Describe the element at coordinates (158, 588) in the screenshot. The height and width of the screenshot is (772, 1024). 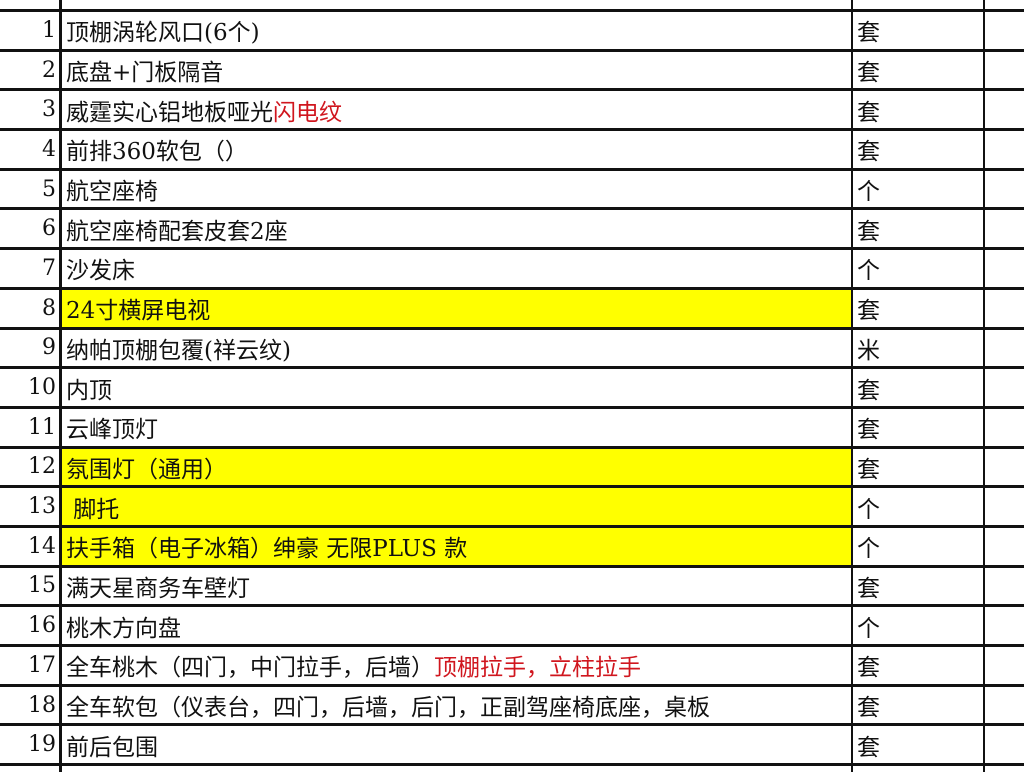
I see `item-name: 满天星商务车壁灯` at that location.